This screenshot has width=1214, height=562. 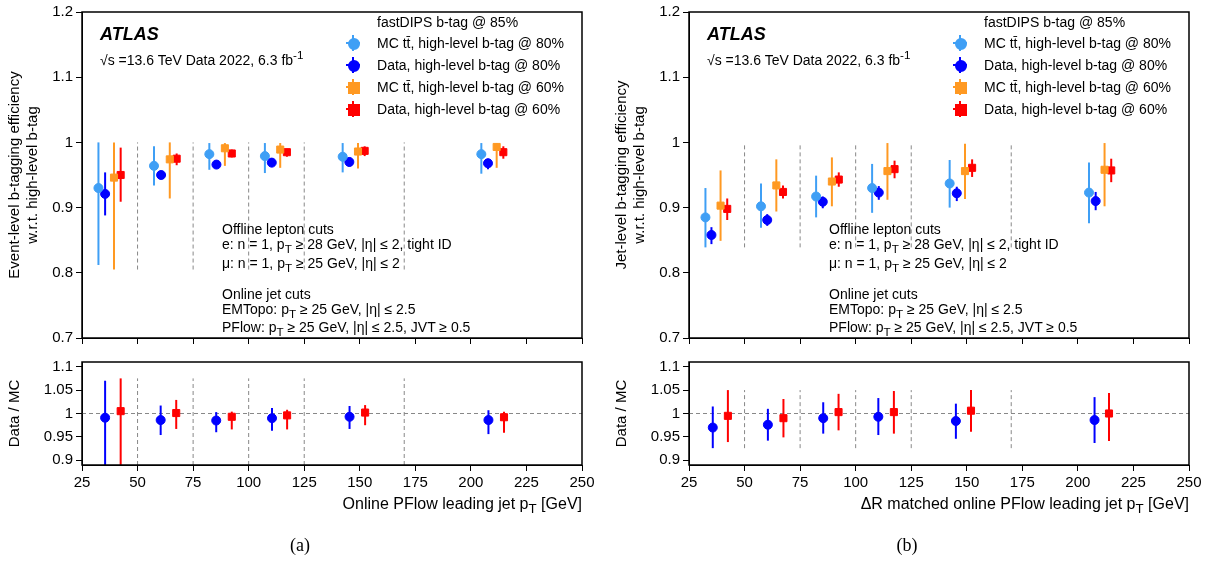 I want to click on y-axis-title: Event-level b-tagging efficiency w.r.t. high-level b-tag, so click(x=23, y=174).